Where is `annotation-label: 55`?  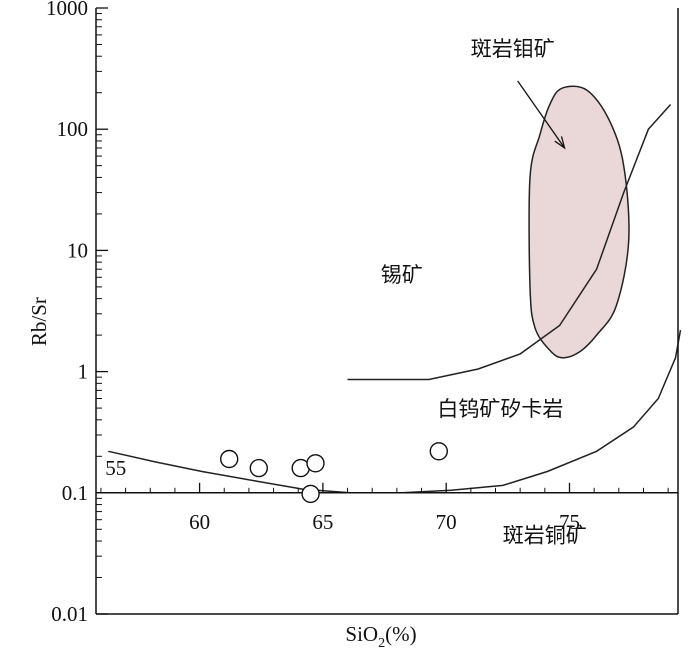
annotation-label: 55 is located at coordinates (115, 468).